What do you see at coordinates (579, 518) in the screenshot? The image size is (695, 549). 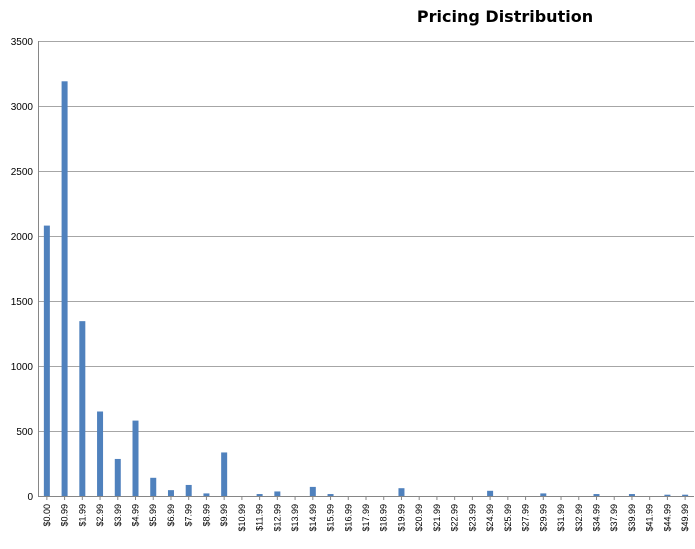 I see `x-tick-label: $32.99` at bounding box center [579, 518].